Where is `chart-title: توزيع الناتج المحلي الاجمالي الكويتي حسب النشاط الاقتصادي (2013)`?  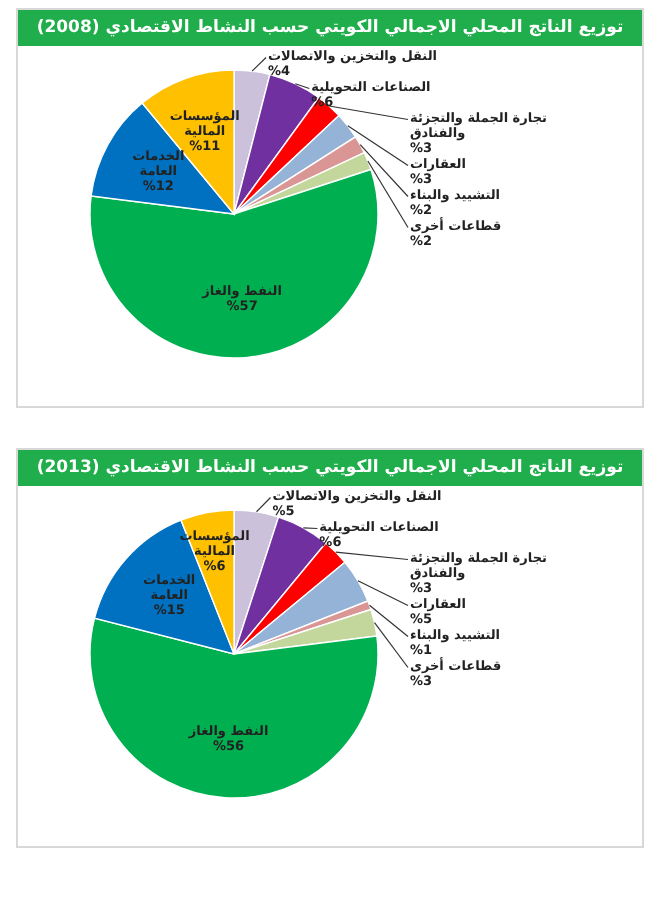 chart-title: توزيع الناتج المحلي الاجمالي الكويتي حسب النشاط الاقتصادي (2013) is located at coordinates (330, 468).